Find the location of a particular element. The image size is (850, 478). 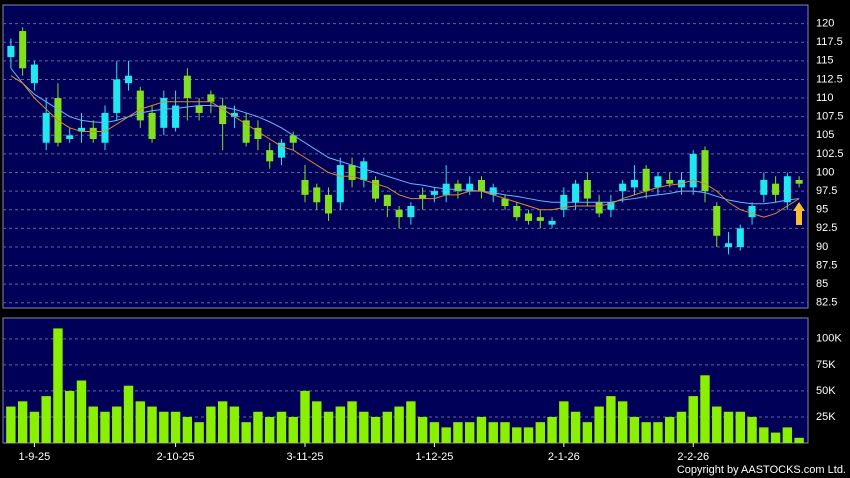

y-tick-label: 92.5 is located at coordinates (826, 228).